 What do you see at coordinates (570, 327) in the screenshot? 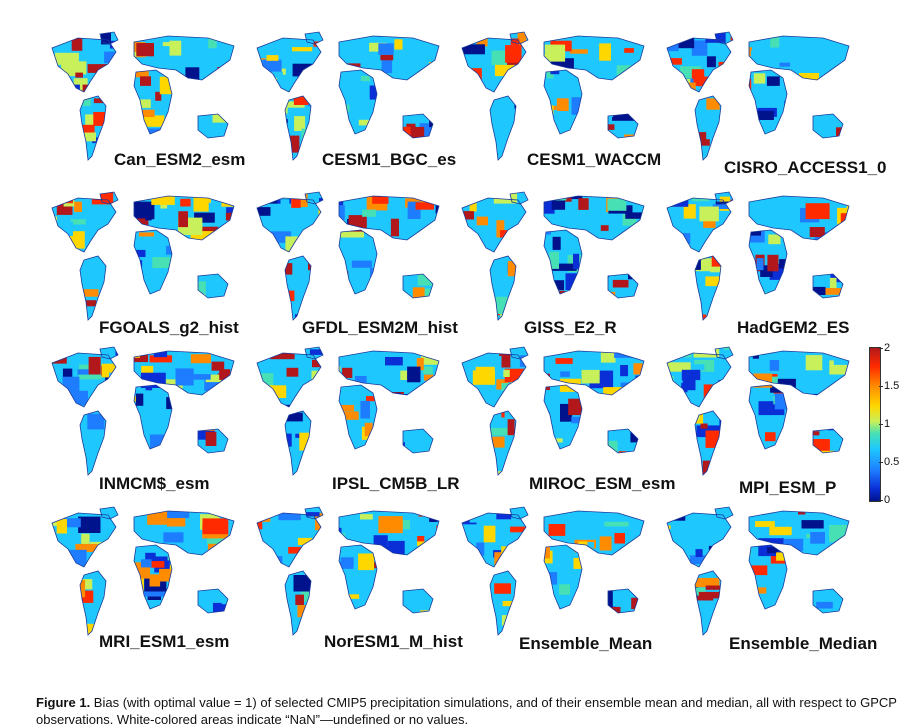
I see `panel-label: GISS_E2_R` at bounding box center [570, 327].